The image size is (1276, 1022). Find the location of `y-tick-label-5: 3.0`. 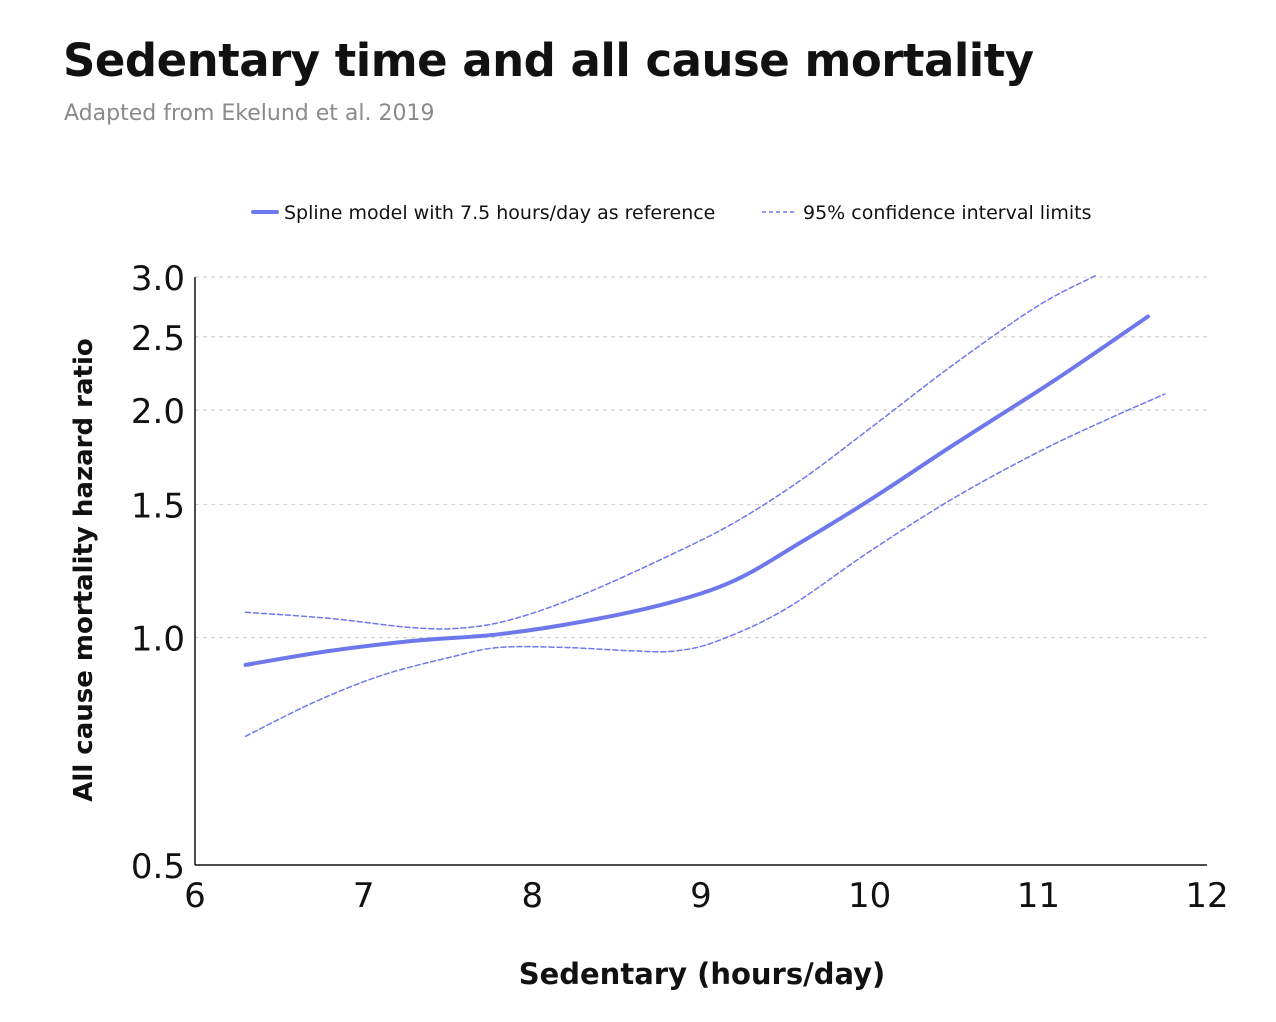

y-tick-label-5: 3.0 is located at coordinates (158, 279).